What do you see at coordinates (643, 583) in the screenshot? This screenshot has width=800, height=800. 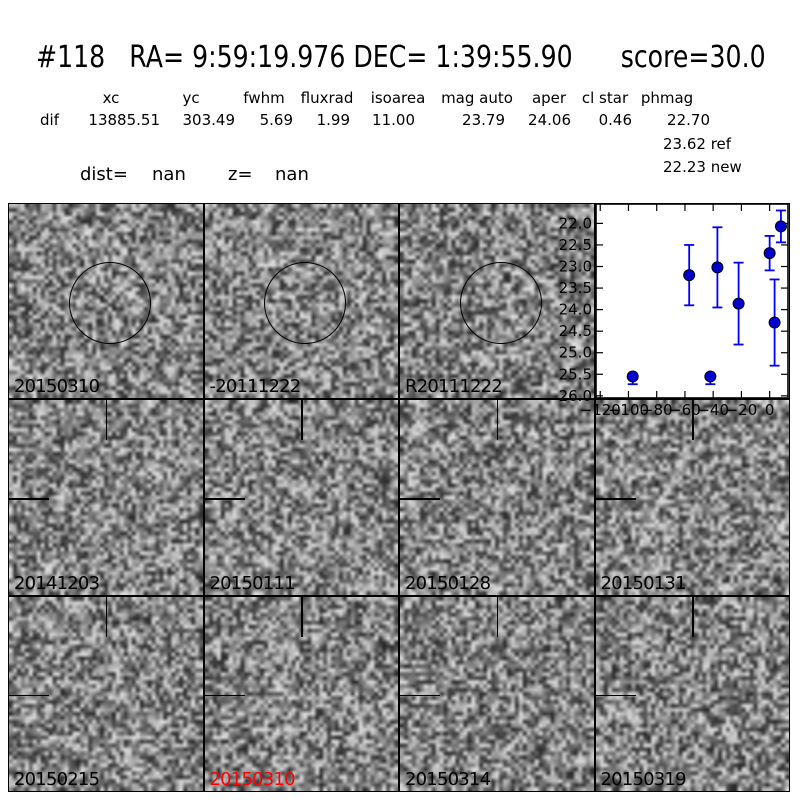 I see `cutout-label: 20150131` at bounding box center [643, 583].